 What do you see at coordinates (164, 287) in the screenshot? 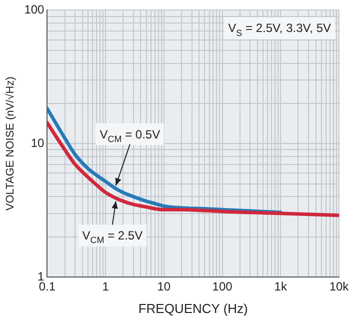
I see `x-tick-label: 10` at bounding box center [164, 287].